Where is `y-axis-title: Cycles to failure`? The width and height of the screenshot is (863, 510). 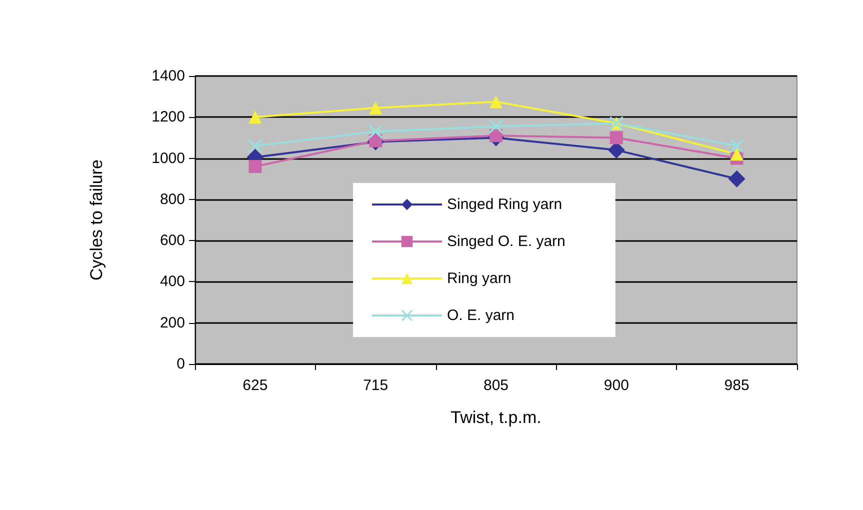 y-axis-title: Cycles to failure is located at coordinates (96, 220).